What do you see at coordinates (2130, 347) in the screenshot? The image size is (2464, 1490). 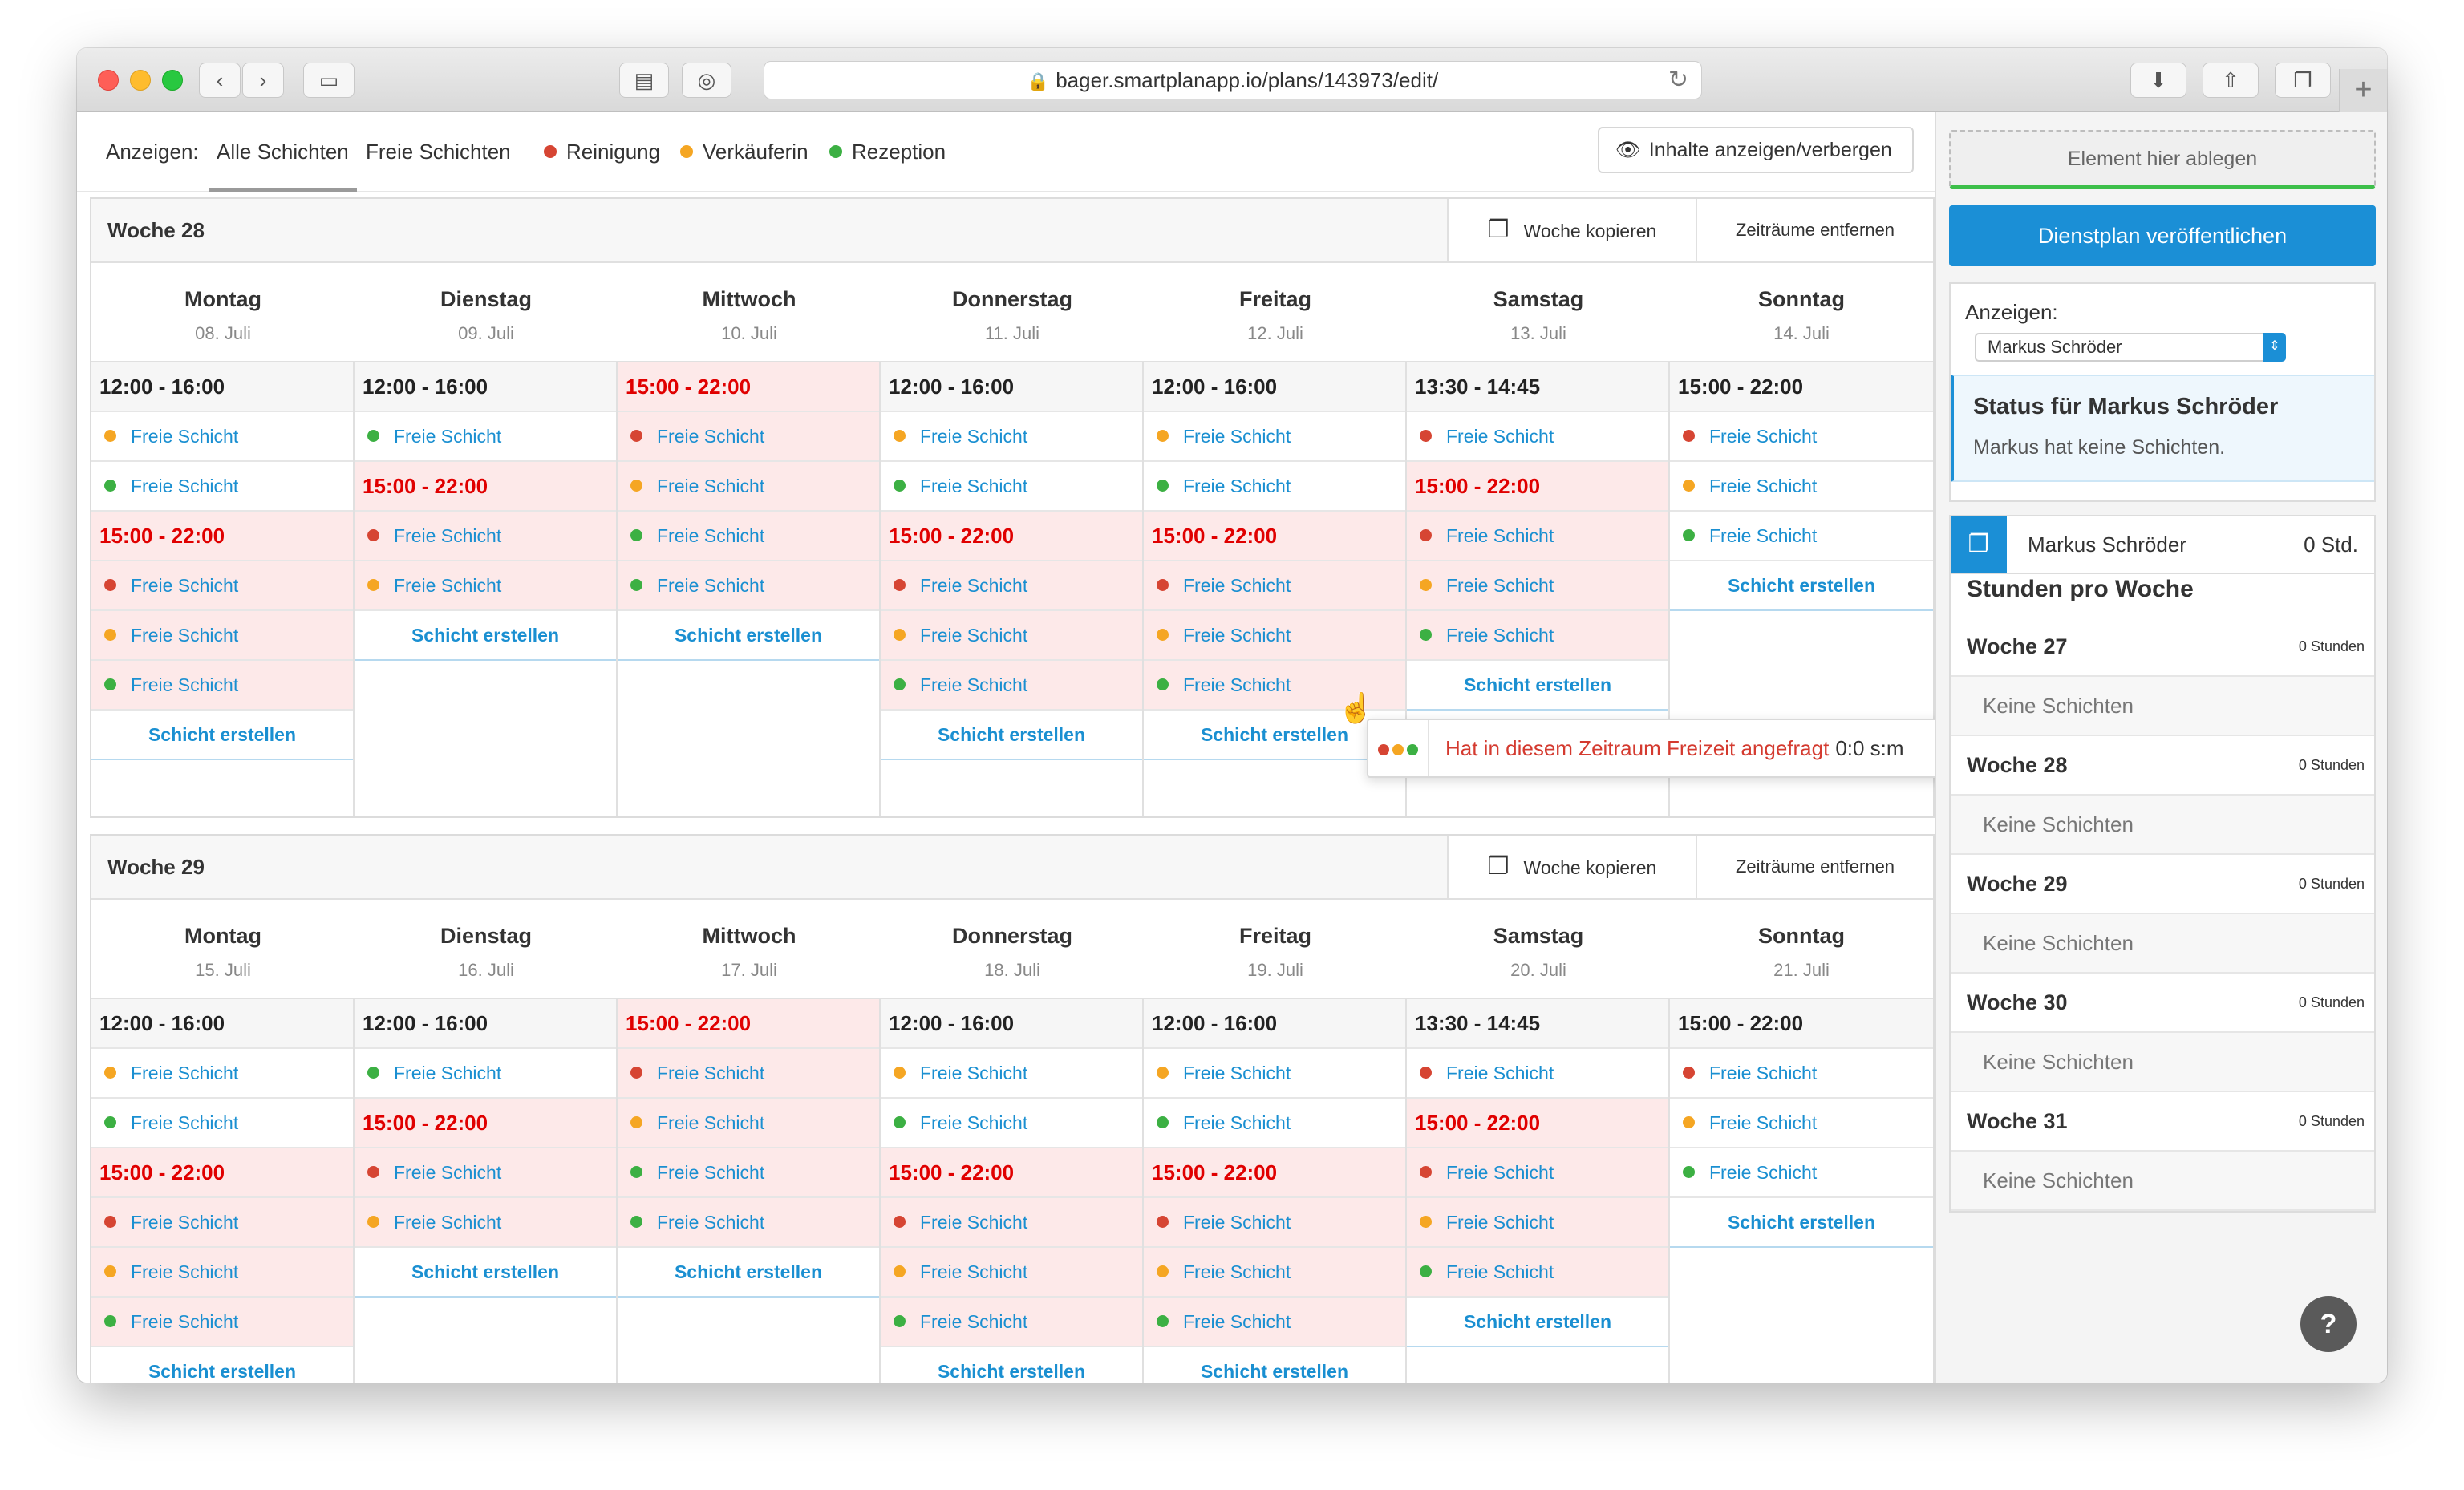 I see `employee-select: Markus Schröder ⇕` at bounding box center [2130, 347].